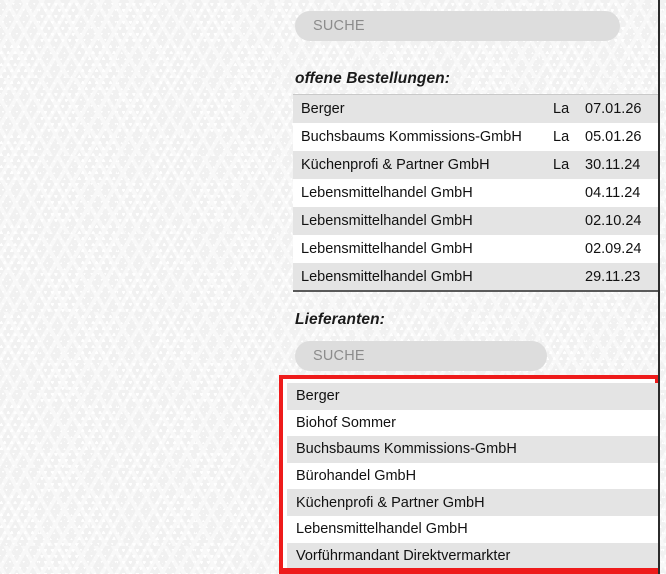  Describe the element at coordinates (476, 249) in the screenshot. I see `order-row: Lebensmittelhandel GmbH 02.09.24` at that location.